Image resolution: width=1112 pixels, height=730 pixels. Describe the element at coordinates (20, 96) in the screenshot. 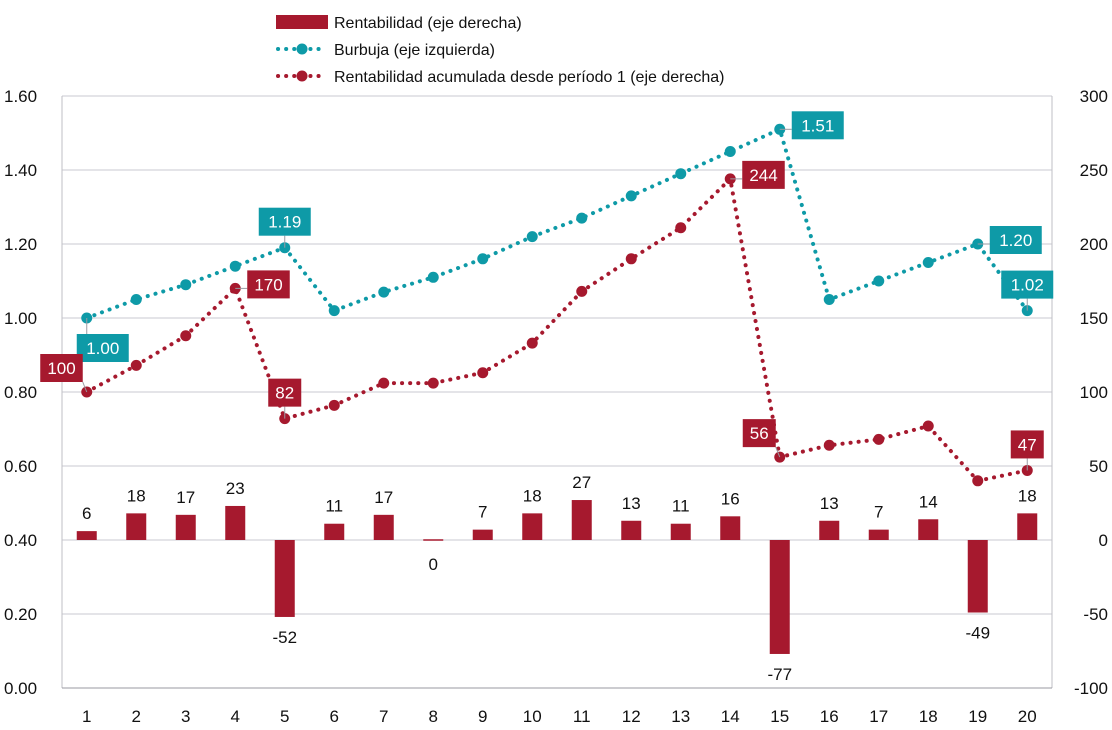

I see `left-axis-tick-label: 1.60` at that location.